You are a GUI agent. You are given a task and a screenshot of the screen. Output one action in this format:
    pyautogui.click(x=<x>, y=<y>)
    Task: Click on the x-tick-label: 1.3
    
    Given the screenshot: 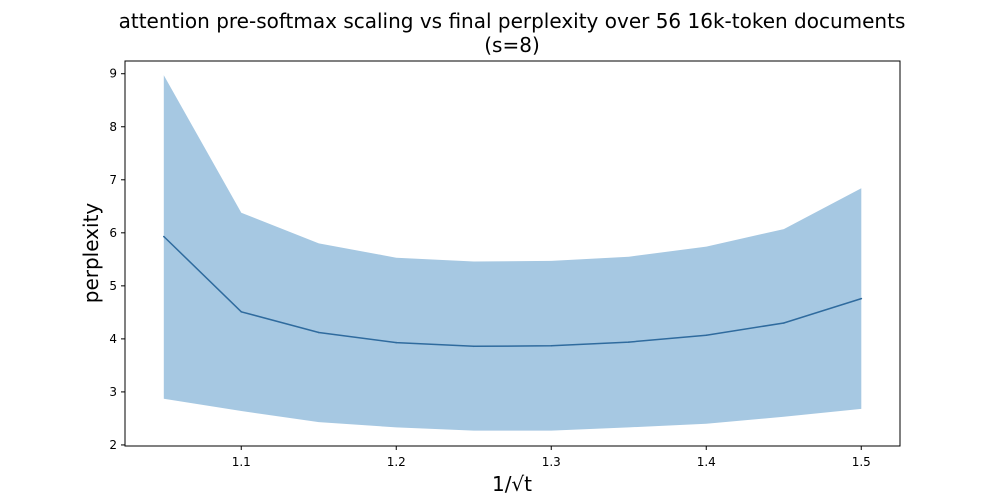 What is the action you would take?
    pyautogui.click(x=551, y=462)
    